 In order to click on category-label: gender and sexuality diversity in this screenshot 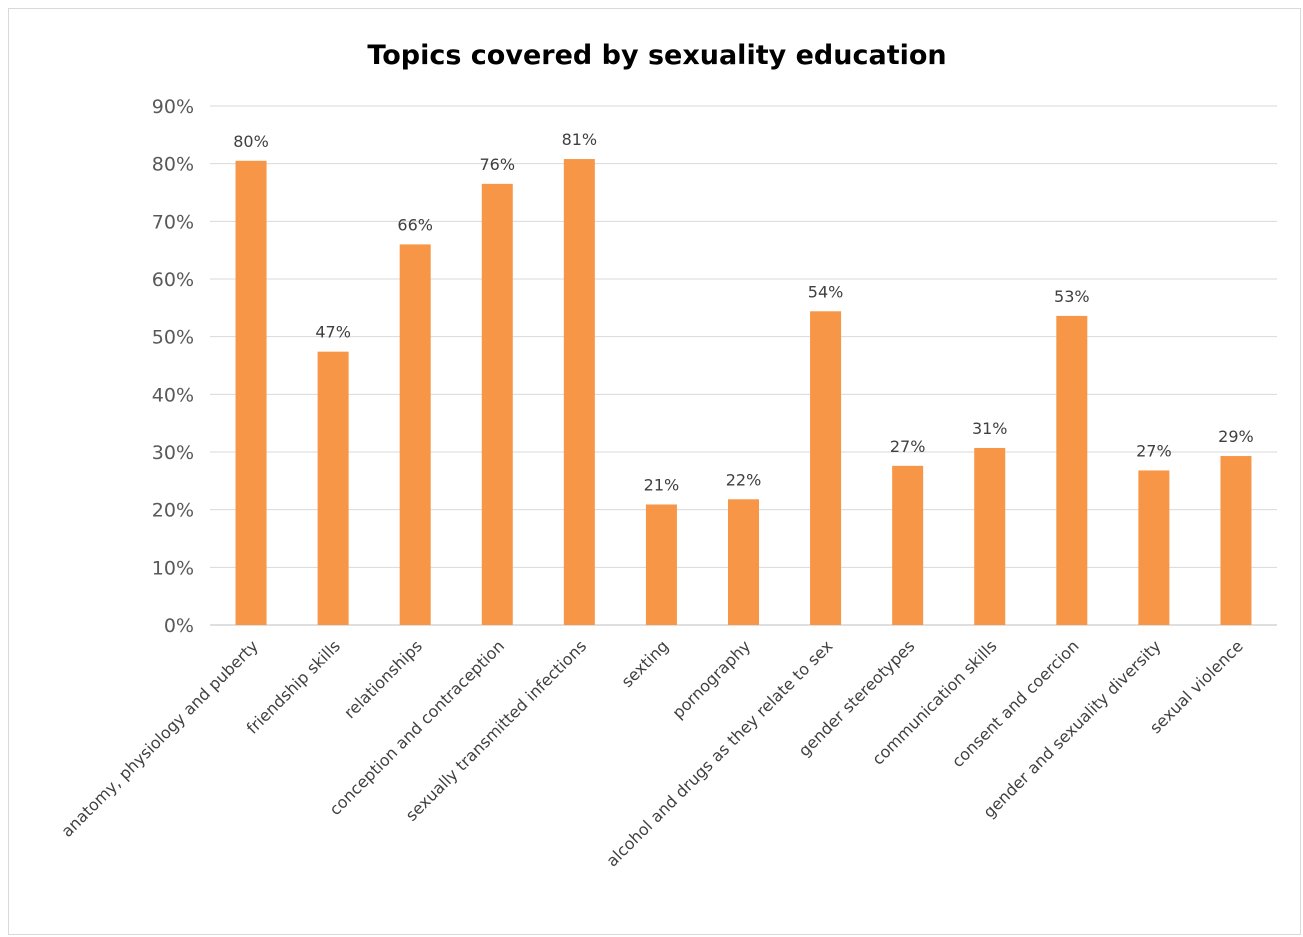, I will do `click(1071, 728)`.